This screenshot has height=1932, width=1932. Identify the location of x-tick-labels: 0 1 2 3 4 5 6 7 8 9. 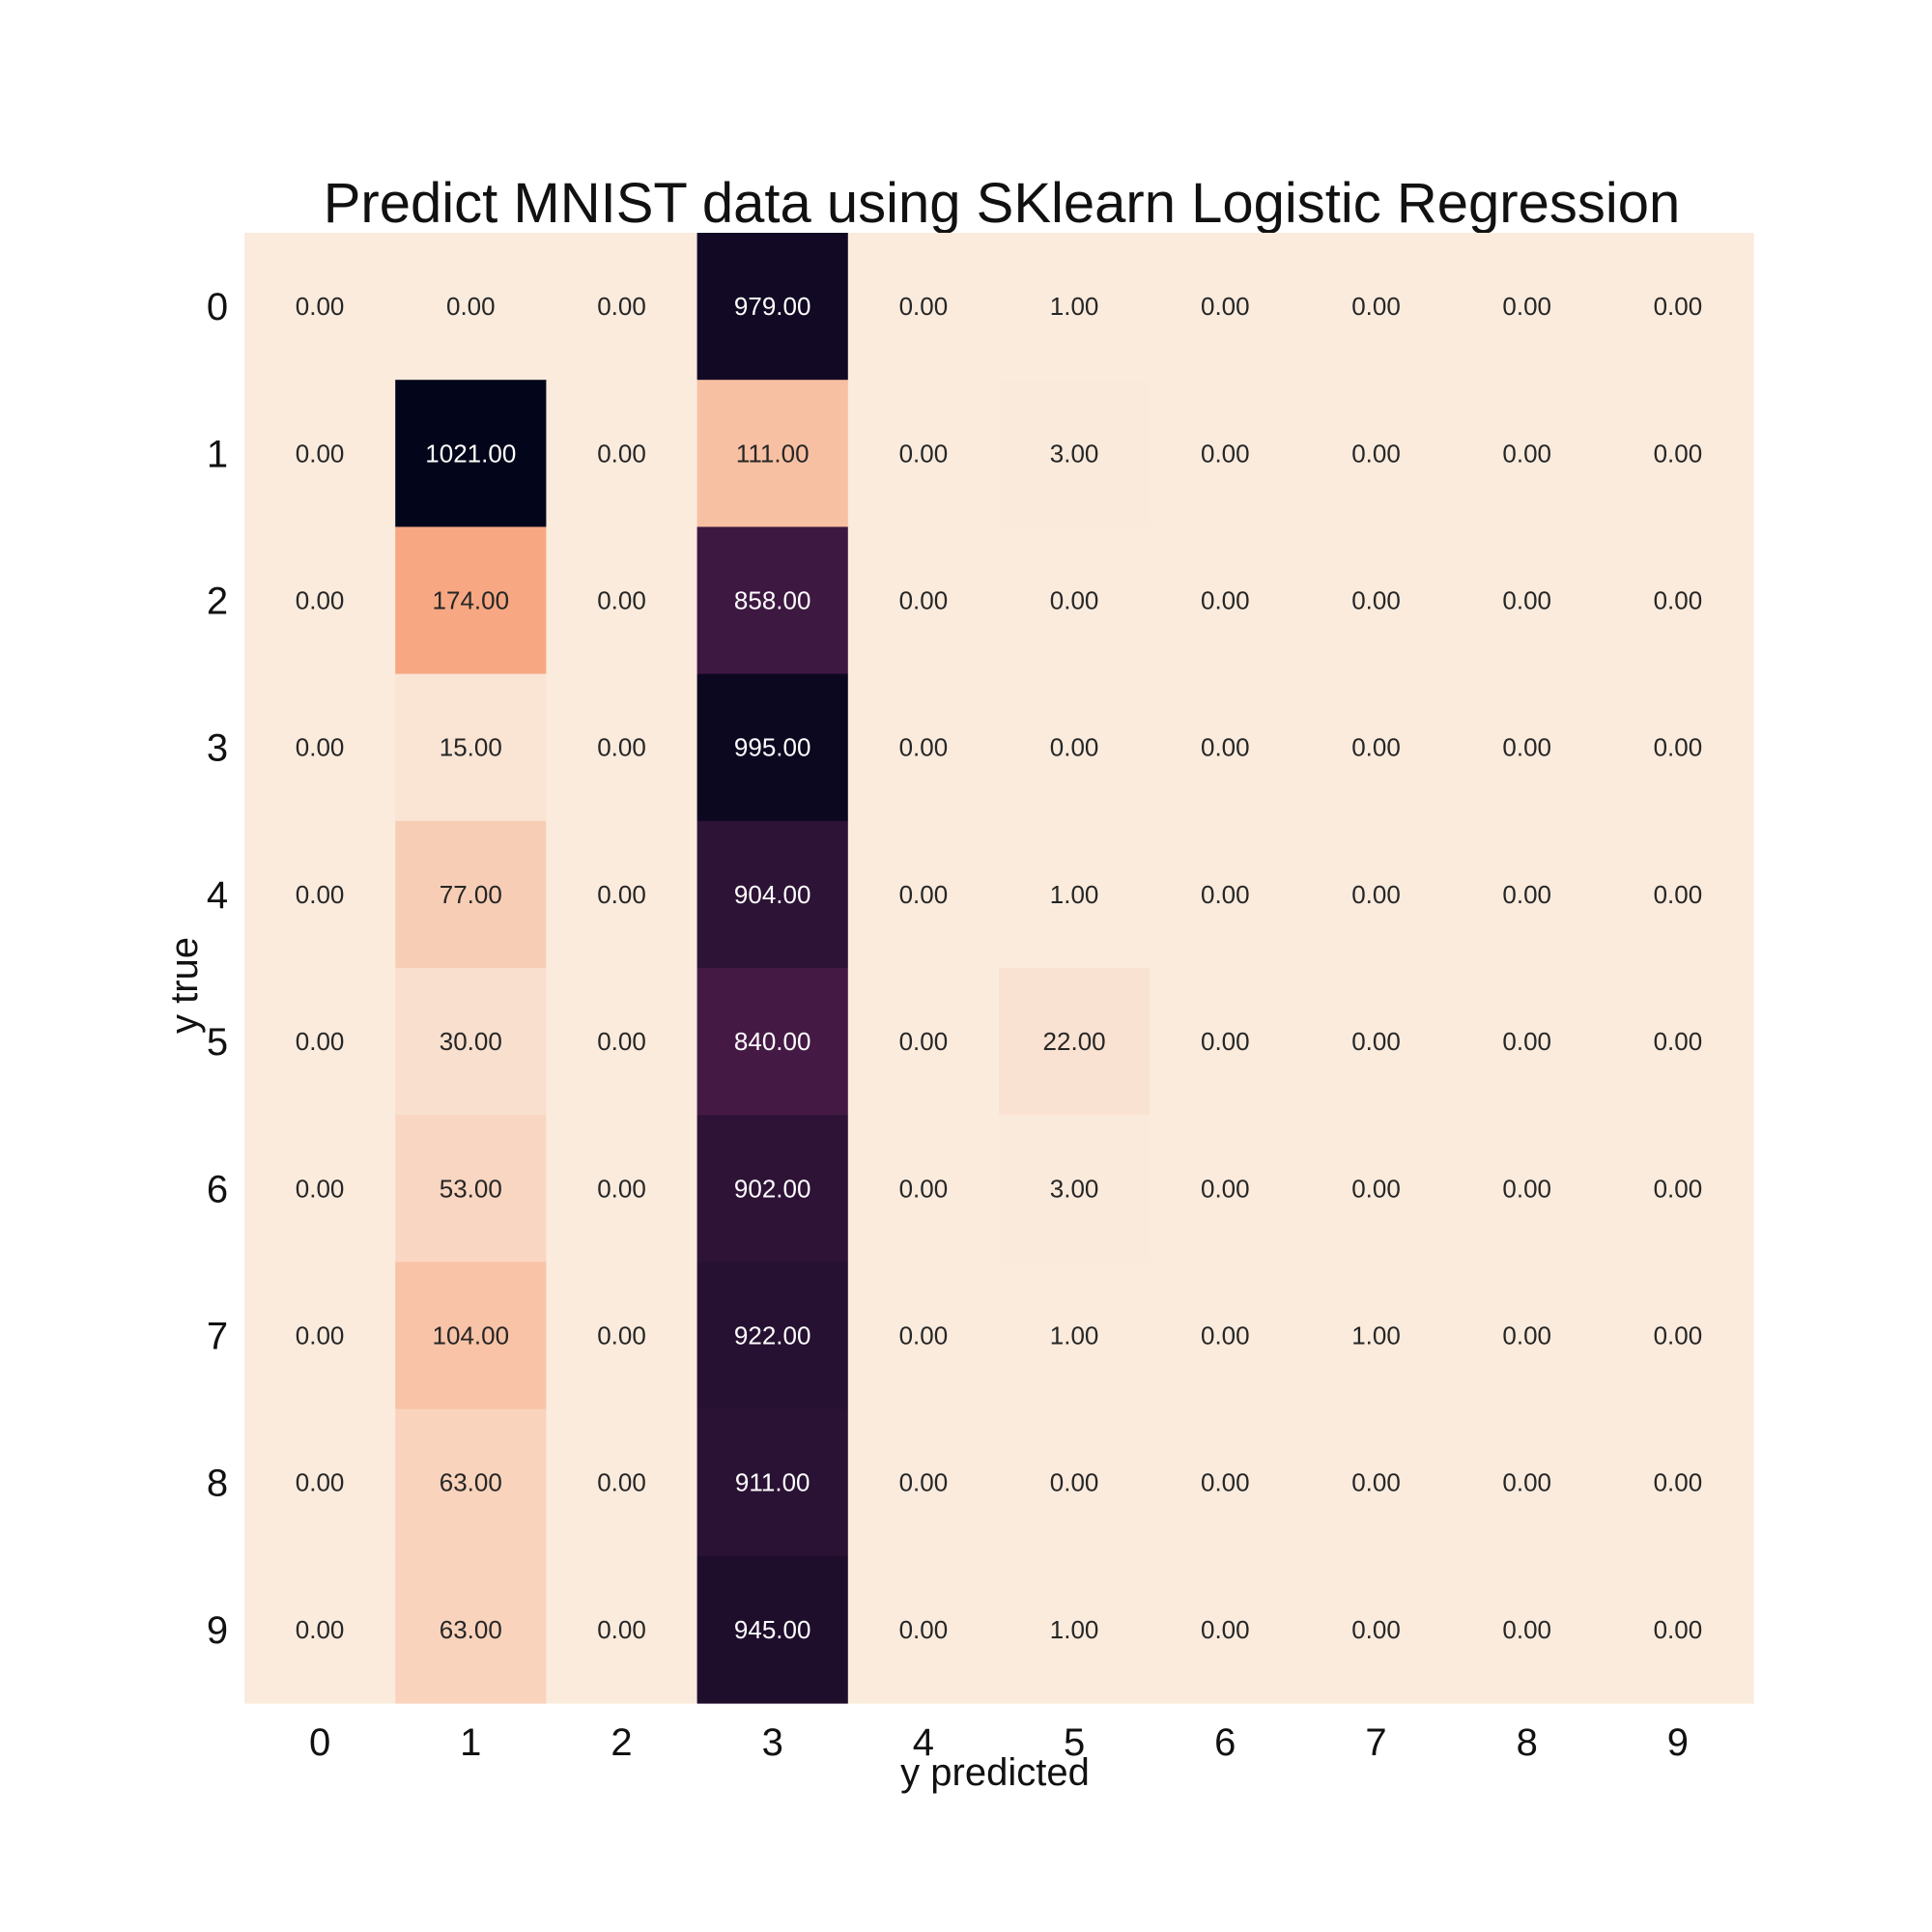
(999, 1742).